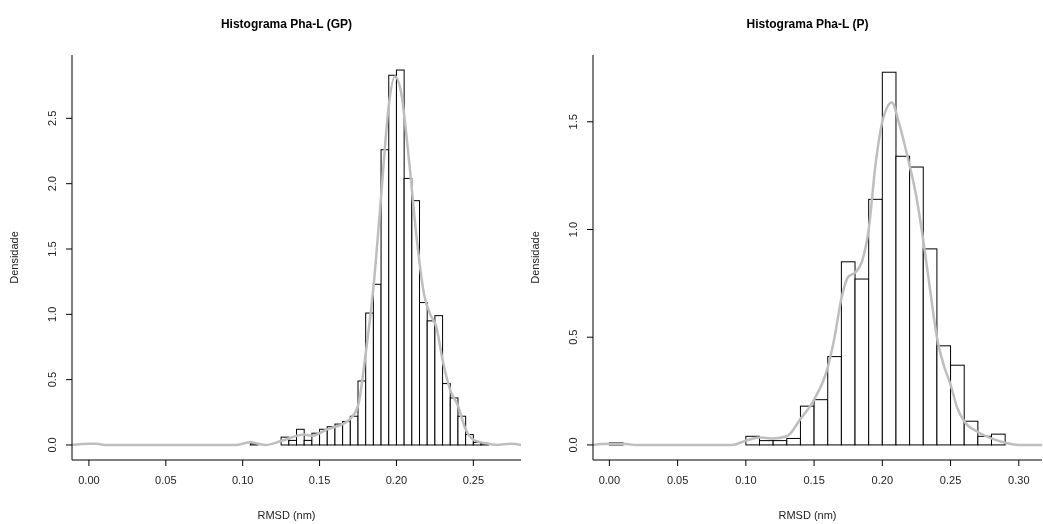  I want to click on chart-title: Histograma Pha-L (P), so click(807, 24).